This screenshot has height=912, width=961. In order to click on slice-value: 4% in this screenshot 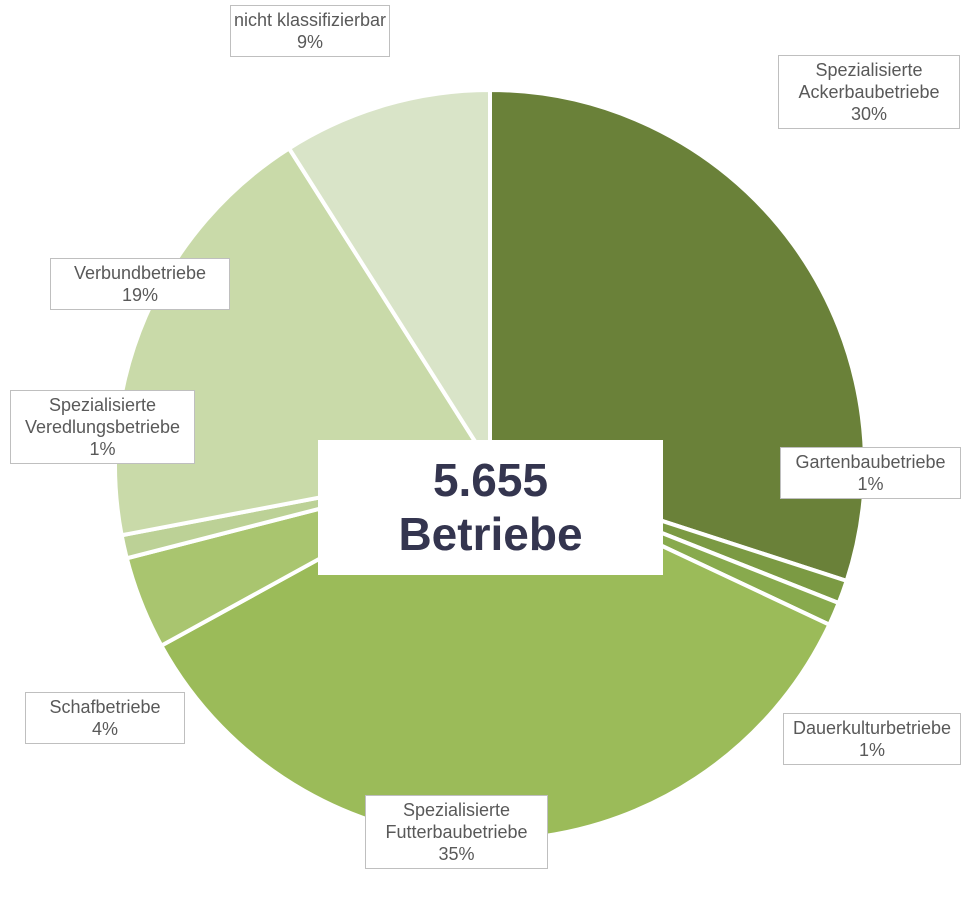, I will do `click(104, 729)`.